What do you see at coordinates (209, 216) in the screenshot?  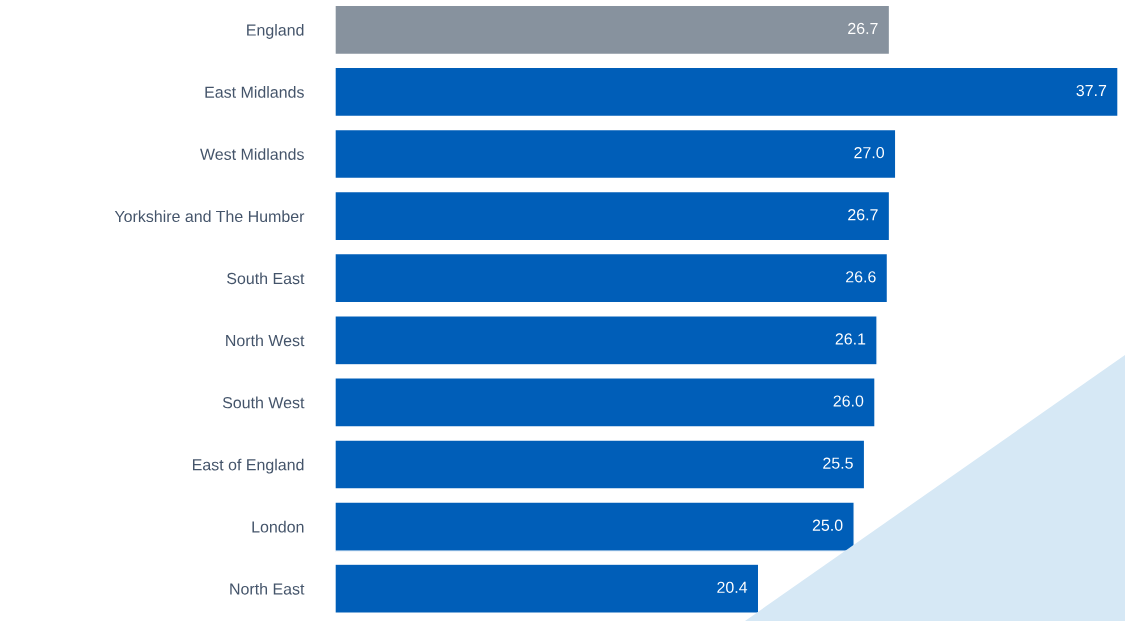 I see `y-tick-label: Yorkshire and The Humber` at bounding box center [209, 216].